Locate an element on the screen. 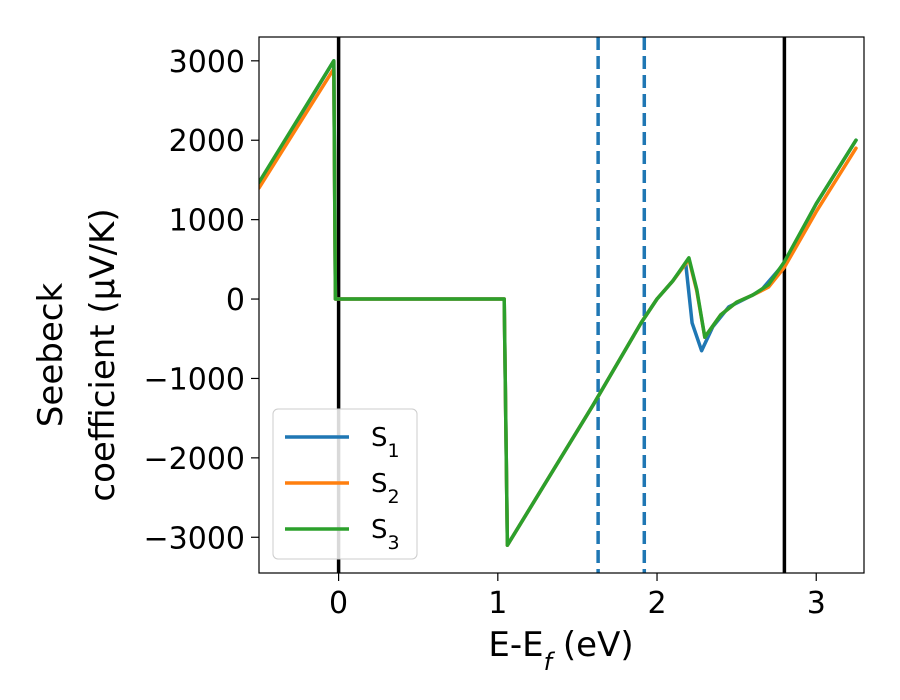  x-tick-label: 1 is located at coordinates (497, 603).